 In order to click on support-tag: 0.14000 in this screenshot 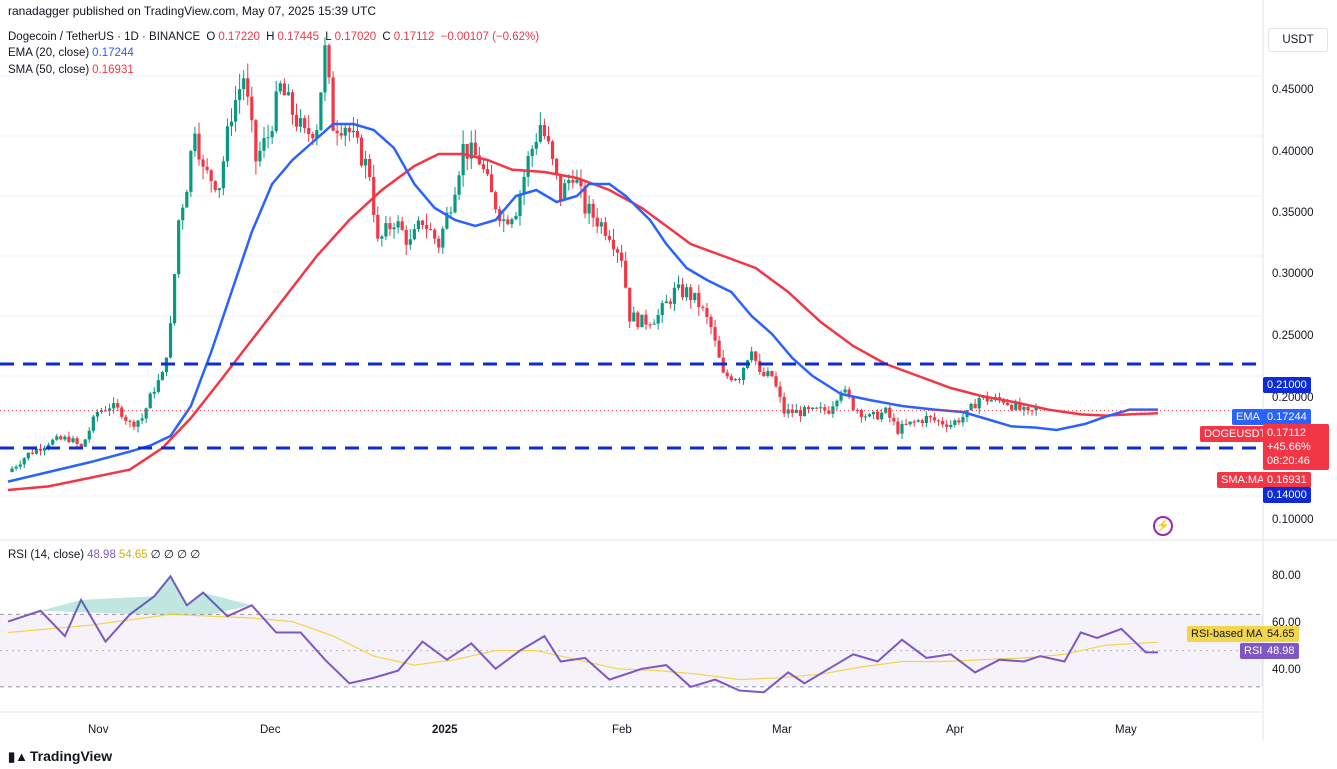, I will do `click(1287, 495)`.